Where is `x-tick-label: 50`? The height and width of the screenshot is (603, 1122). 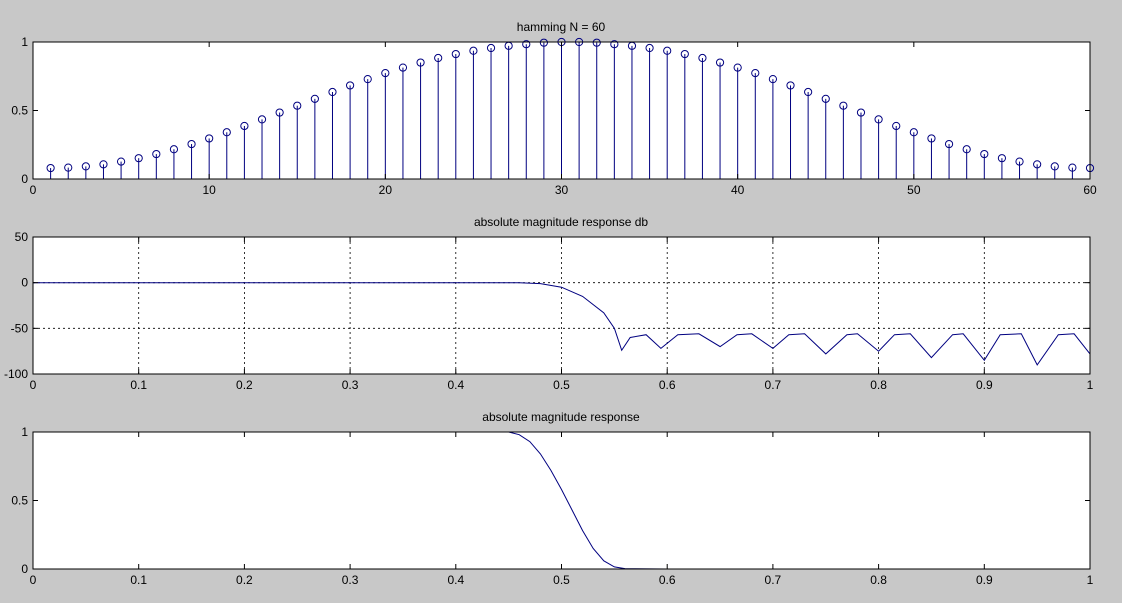 x-tick-label: 50 is located at coordinates (914, 190).